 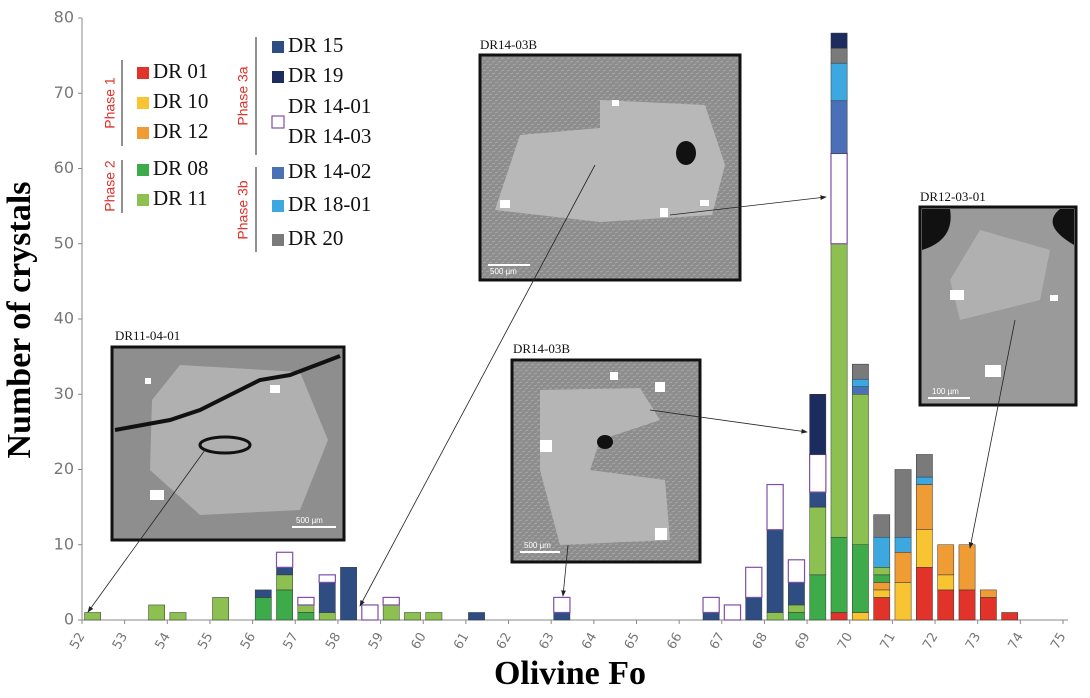 I want to click on x-tick-label: 61, so click(x=461, y=641).